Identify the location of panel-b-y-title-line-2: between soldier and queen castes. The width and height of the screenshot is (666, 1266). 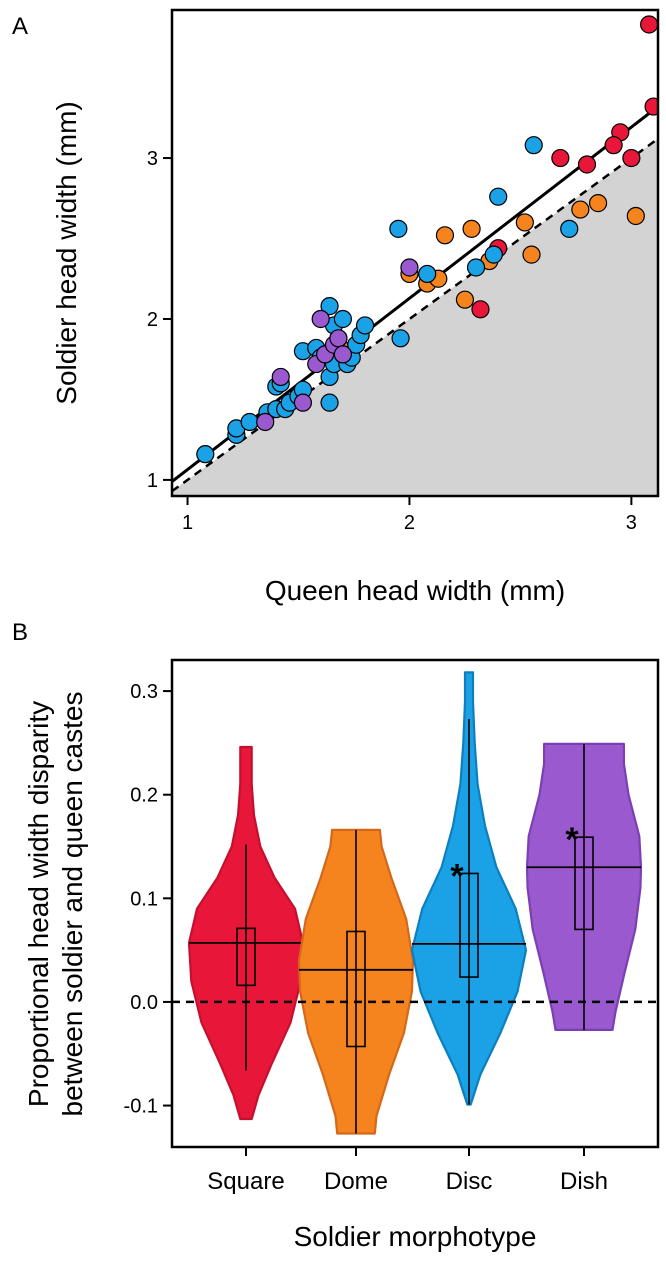
(72, 904).